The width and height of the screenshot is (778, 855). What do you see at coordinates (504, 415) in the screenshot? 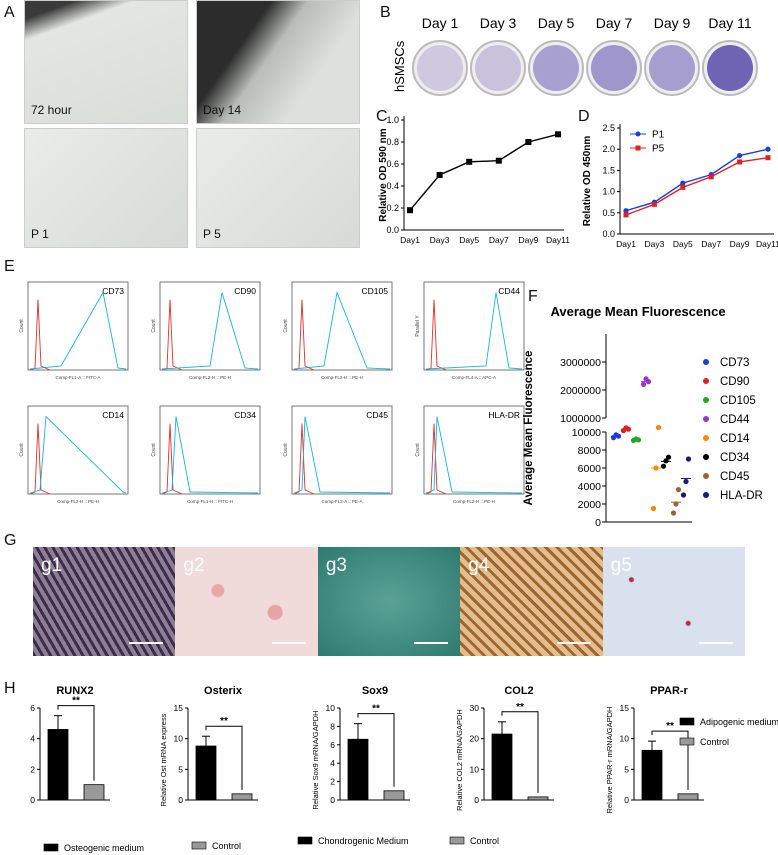
I see `marker-label: HLA-DR` at bounding box center [504, 415].